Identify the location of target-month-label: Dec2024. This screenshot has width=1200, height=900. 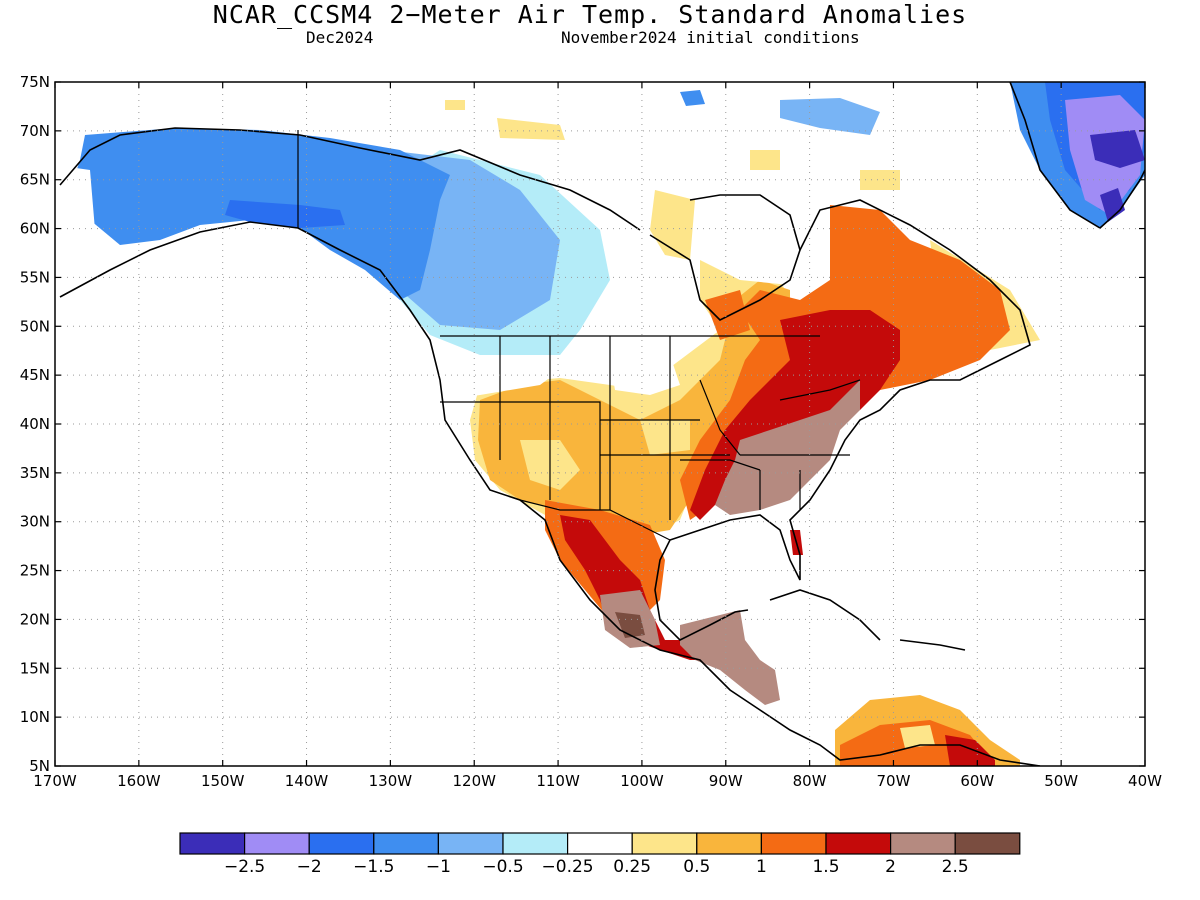
(340, 37).